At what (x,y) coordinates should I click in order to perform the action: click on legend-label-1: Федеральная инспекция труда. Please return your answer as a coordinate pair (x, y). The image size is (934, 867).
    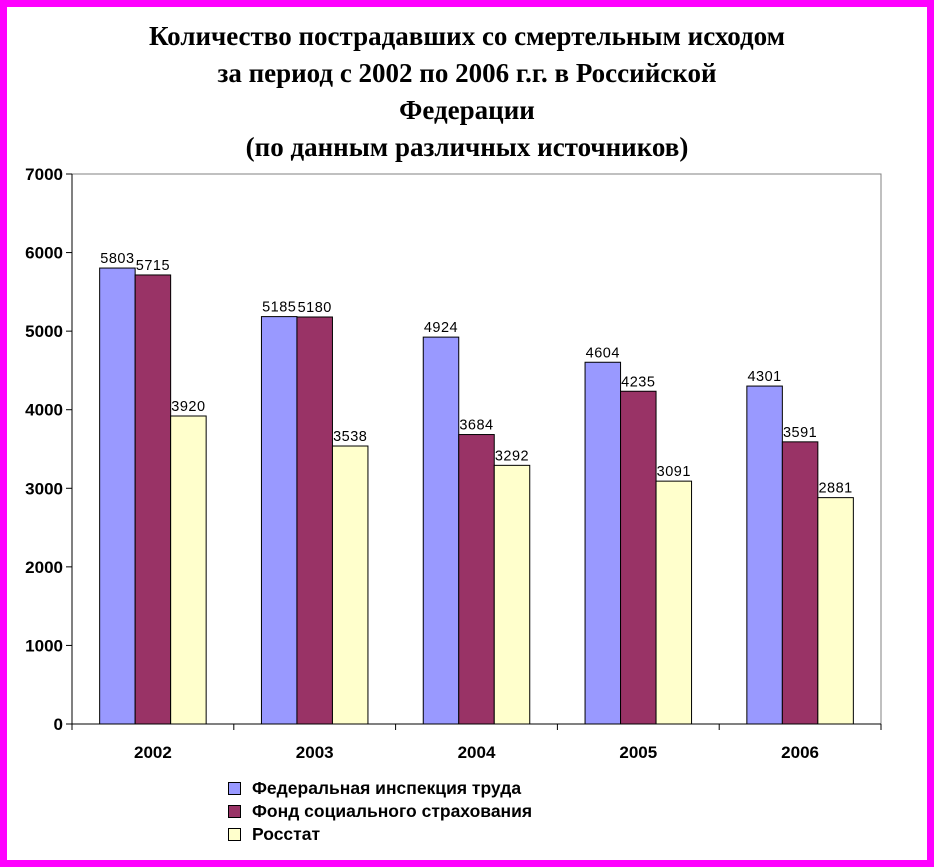
    Looking at the image, I should click on (387, 788).